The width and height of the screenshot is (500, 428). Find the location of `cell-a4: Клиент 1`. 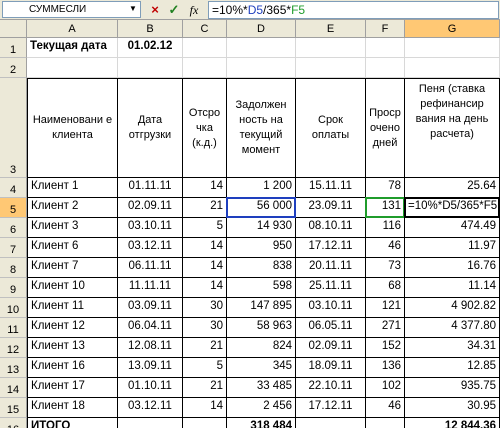

cell-a4: Клиент 1 is located at coordinates (72, 188).